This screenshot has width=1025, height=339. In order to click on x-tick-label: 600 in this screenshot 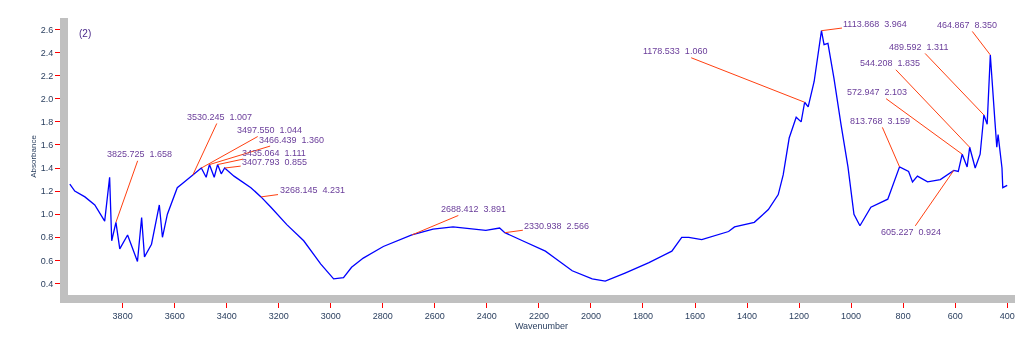, I will do `click(955, 315)`.